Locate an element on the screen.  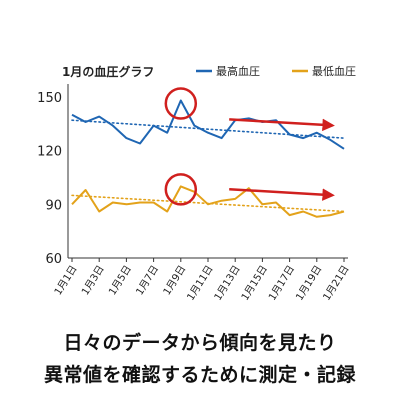
x-tick-label: 1月13日 is located at coordinates (227, 283).